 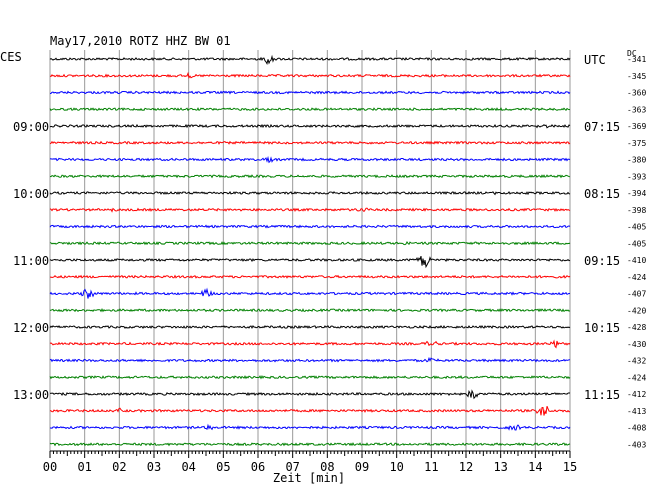 What do you see at coordinates (636, 193) in the screenshot?
I see `dc-value: -394` at bounding box center [636, 193].